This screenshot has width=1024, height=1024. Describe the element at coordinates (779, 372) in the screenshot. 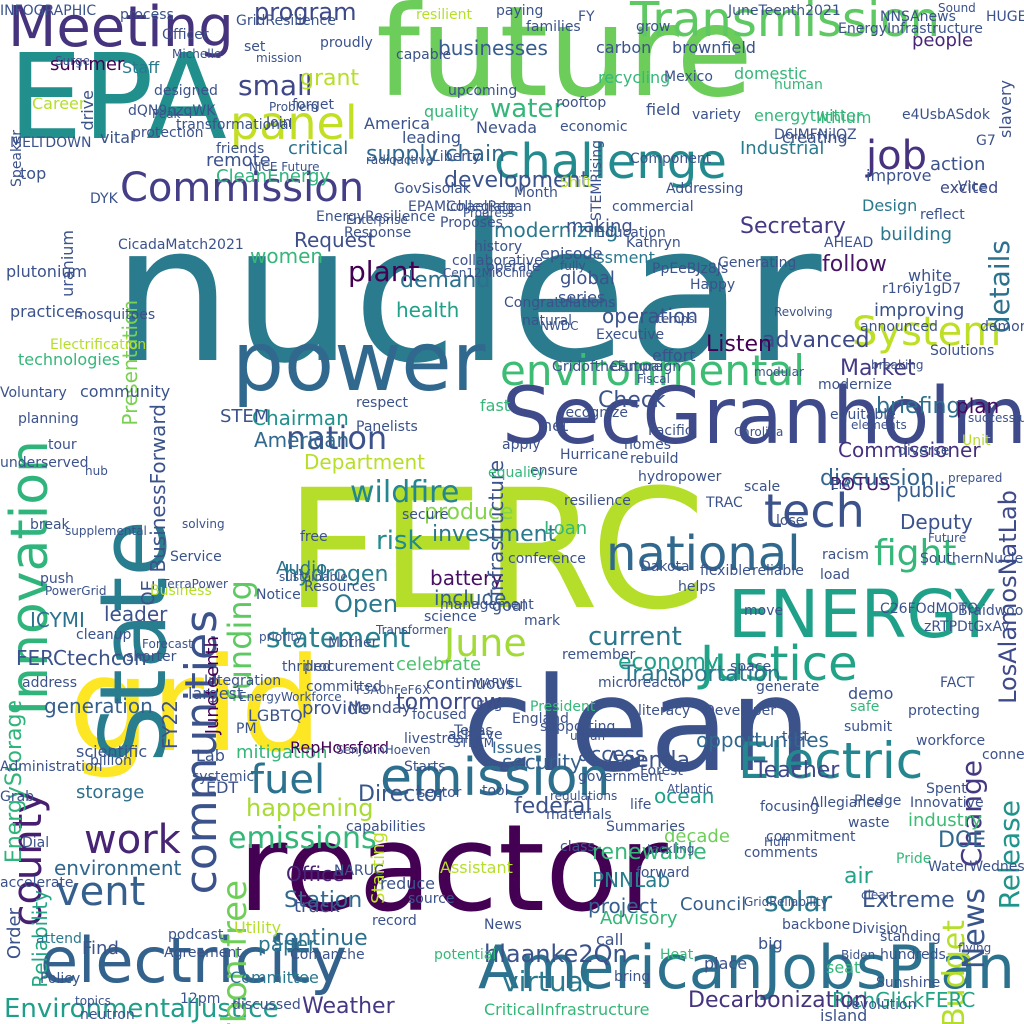

I see `word-modular: modular` at that location.